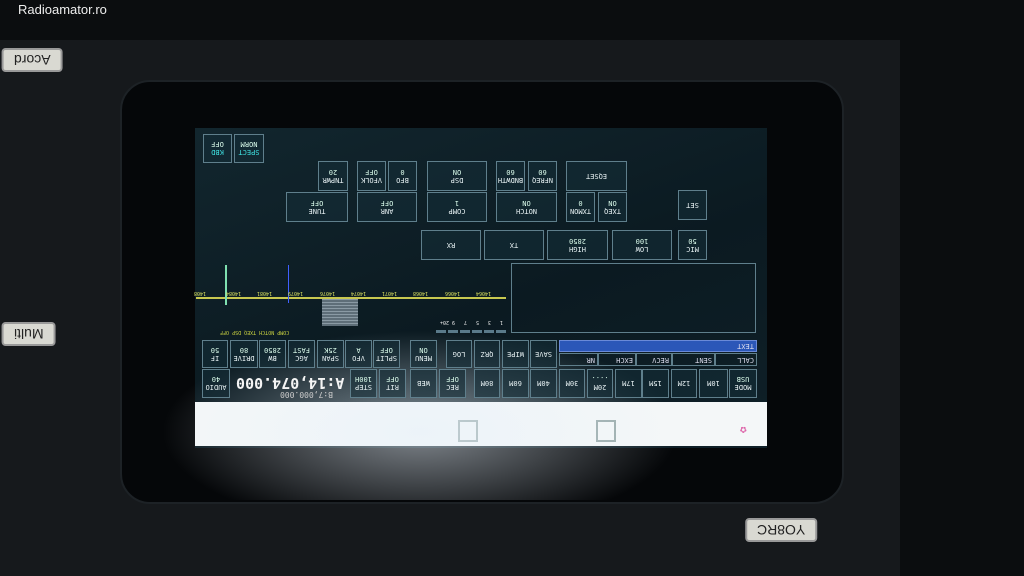  Describe the element at coordinates (580, 203) in the screenshot. I see `txmon-value: 0` at that location.